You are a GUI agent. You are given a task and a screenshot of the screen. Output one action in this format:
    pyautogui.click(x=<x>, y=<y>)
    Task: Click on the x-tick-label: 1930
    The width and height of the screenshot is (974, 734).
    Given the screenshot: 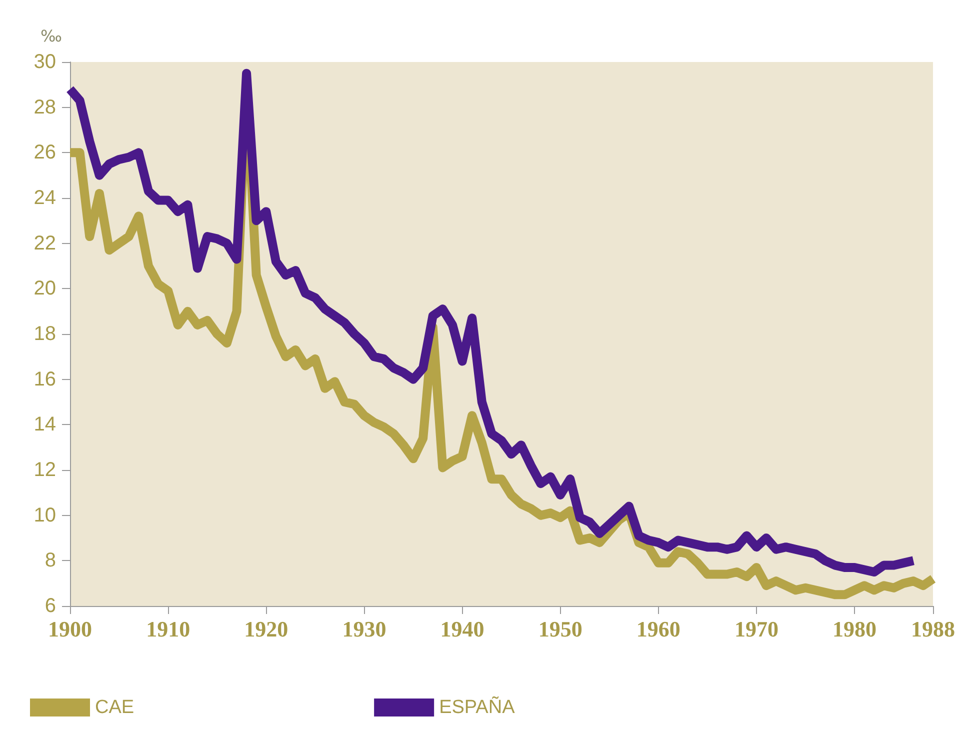 What is the action you would take?
    pyautogui.click(x=364, y=629)
    